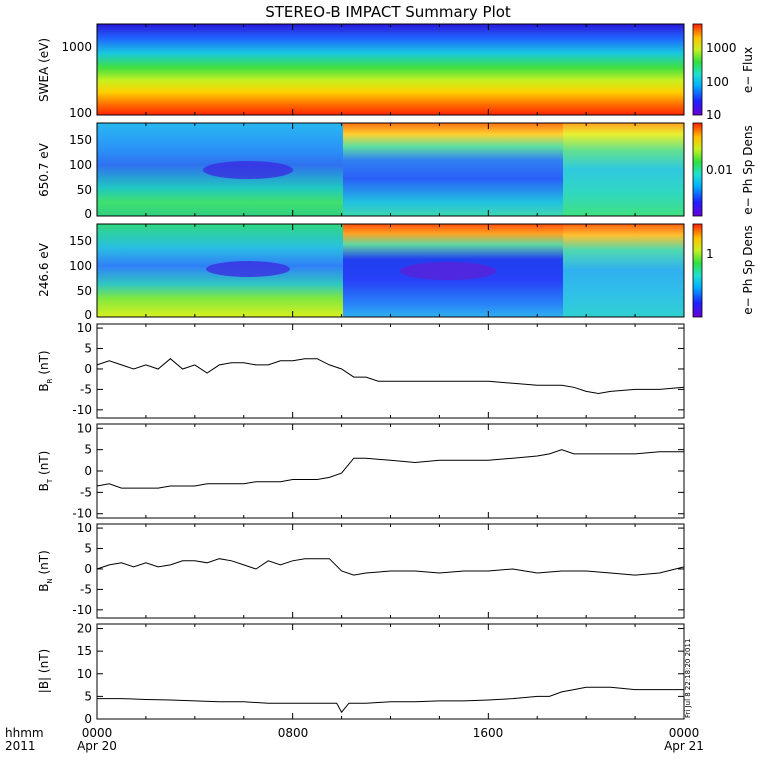  What do you see at coordinates (710, 254) in the screenshot?
I see `pad246-cbar-tick: 1` at bounding box center [710, 254].